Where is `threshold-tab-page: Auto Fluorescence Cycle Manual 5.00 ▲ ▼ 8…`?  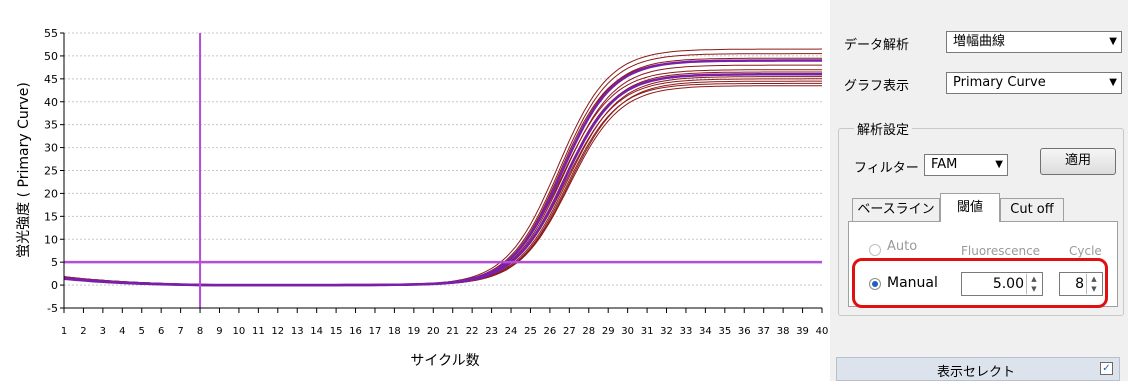 threshold-tab-page: Auto Fluorescence Cycle Manual 5.00 ▲ ▼ 8… is located at coordinates (983, 264).